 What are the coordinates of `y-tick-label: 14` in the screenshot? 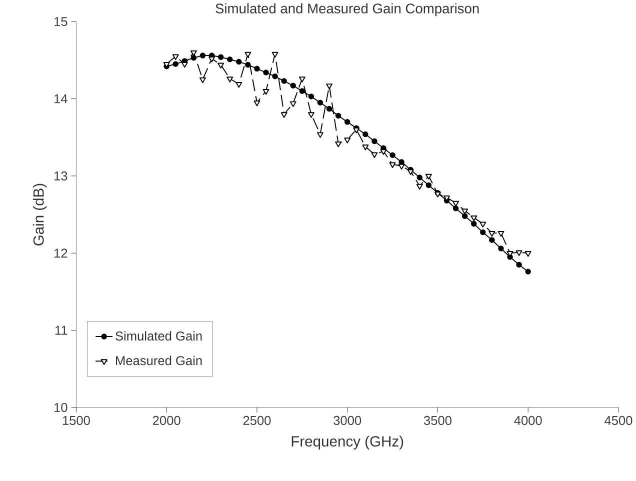 It's located at (61, 99).